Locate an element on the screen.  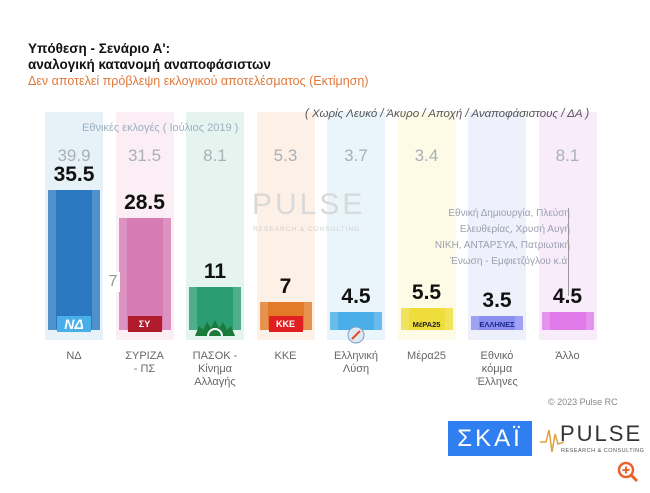
previous-value-label: 3.7 is located at coordinates (356, 155).